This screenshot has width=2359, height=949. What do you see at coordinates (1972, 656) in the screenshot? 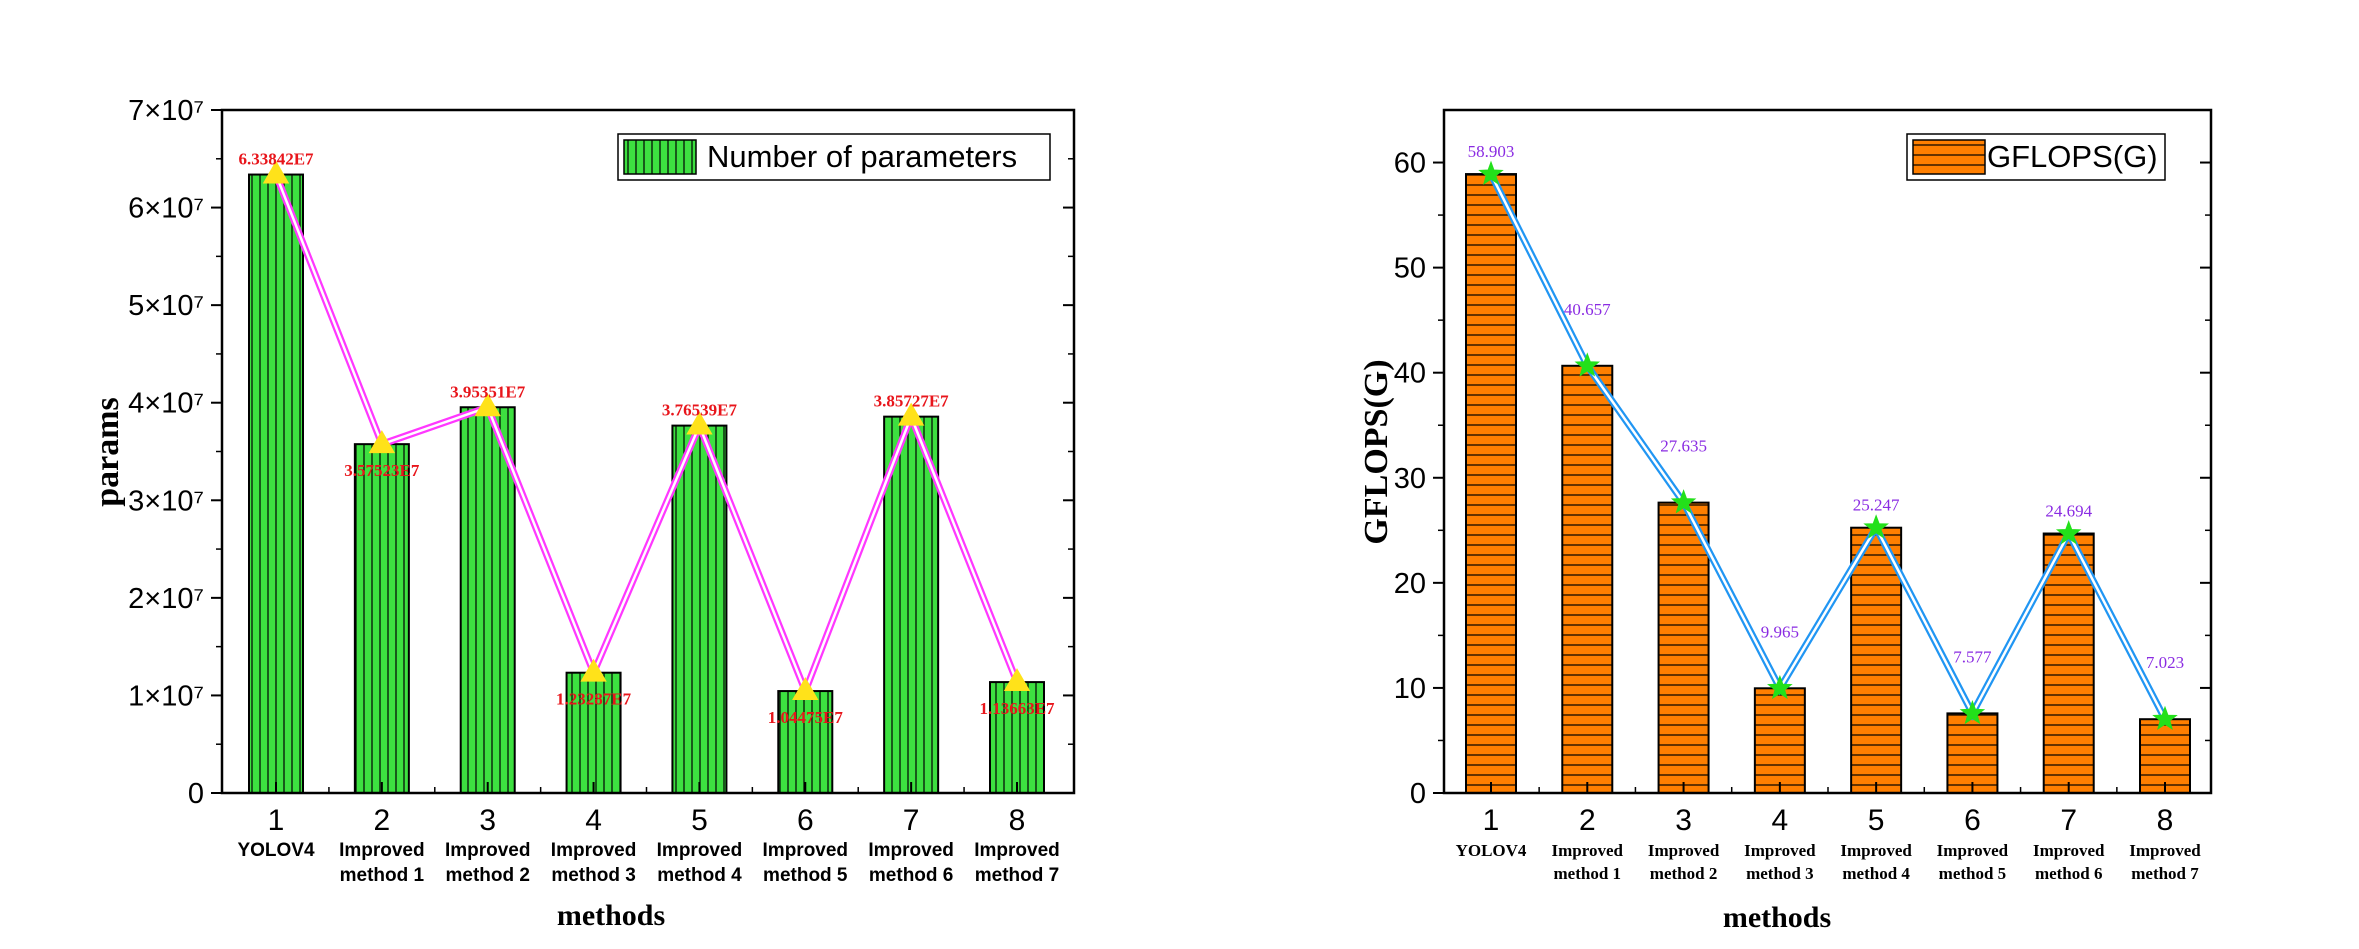
I see `data-label: 7.577` at bounding box center [1972, 656].